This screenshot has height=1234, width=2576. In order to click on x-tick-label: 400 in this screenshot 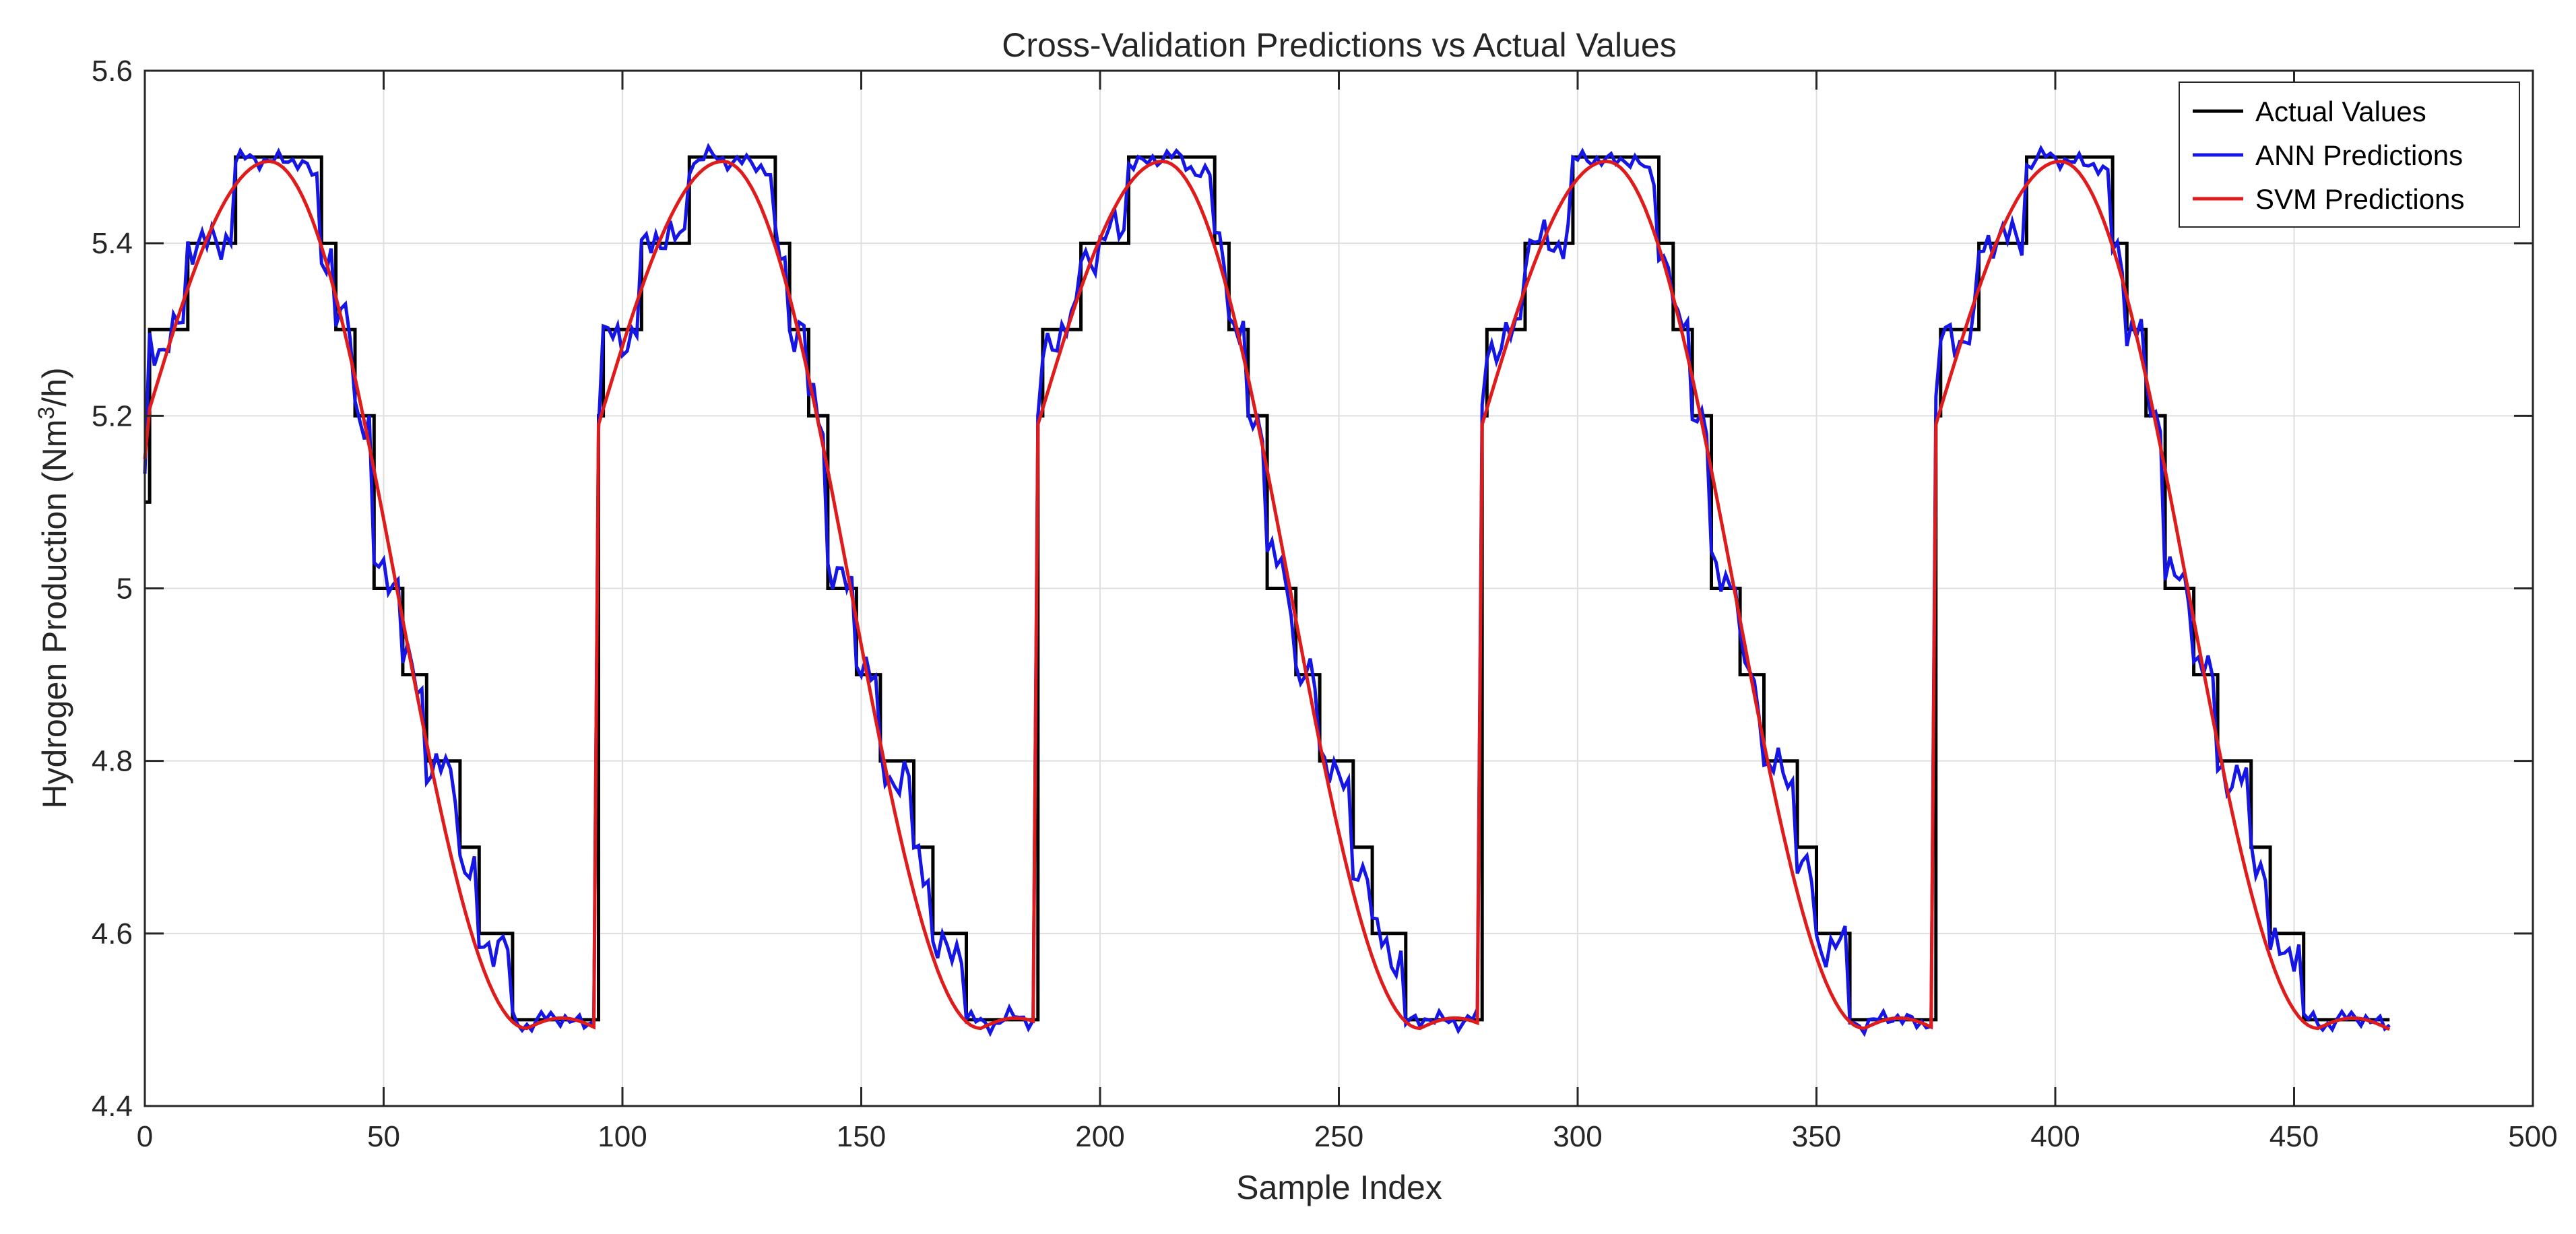, I will do `click(2055, 1136)`.